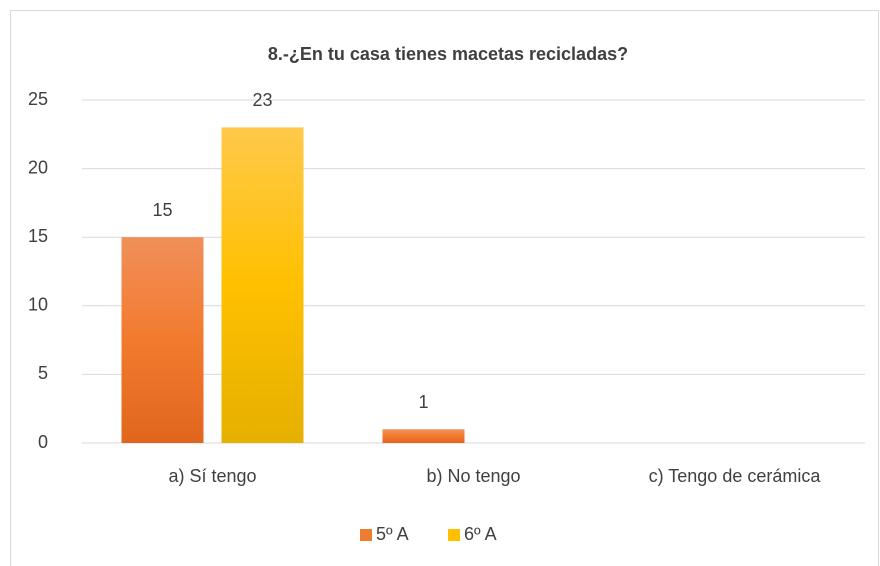 The image size is (880, 566). Describe the element at coordinates (212, 476) in the screenshot. I see `x-tick-label: a) Sí tengo` at that location.